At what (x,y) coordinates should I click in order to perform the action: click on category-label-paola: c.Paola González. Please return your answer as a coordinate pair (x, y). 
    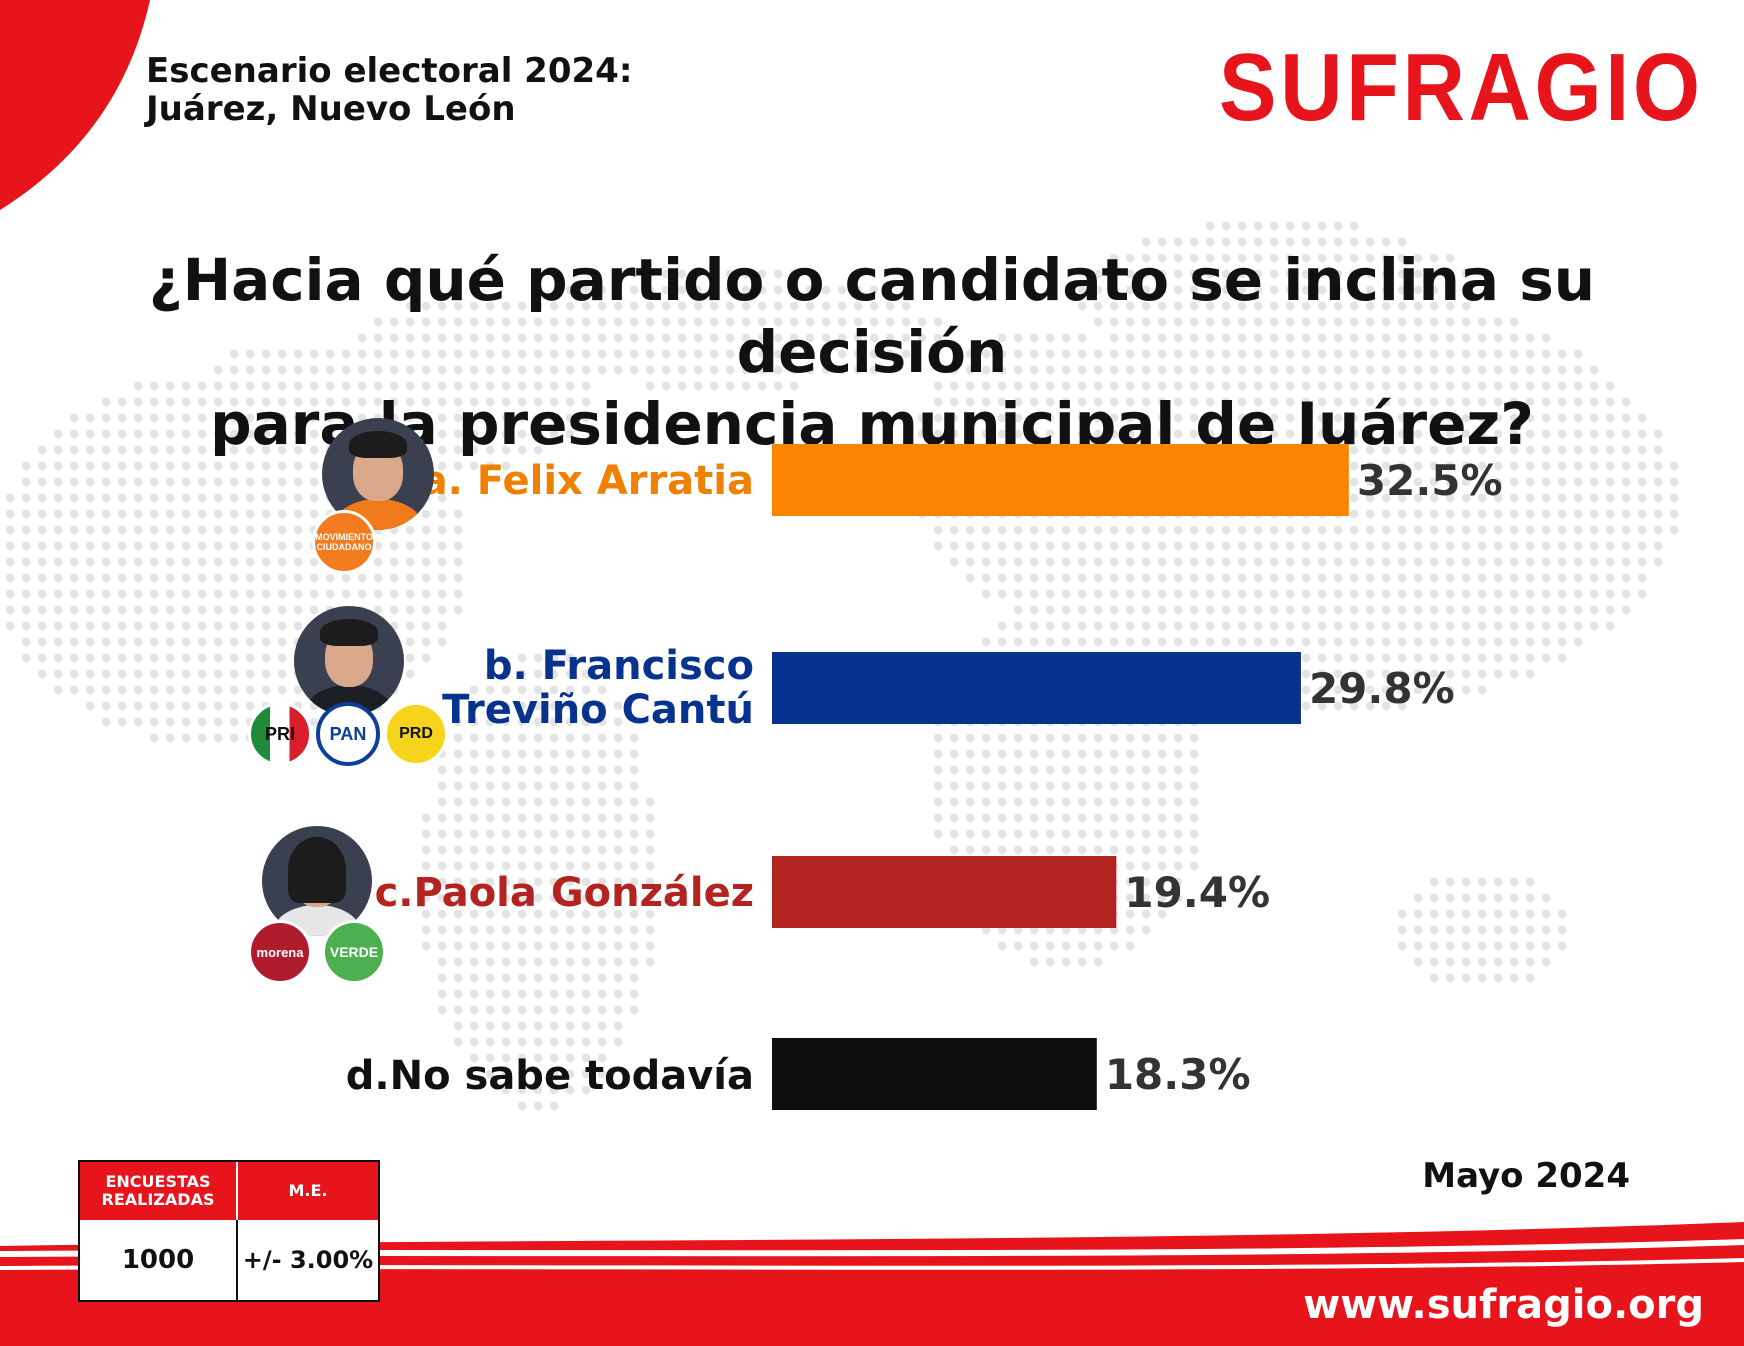
    Looking at the image, I should click on (564, 893).